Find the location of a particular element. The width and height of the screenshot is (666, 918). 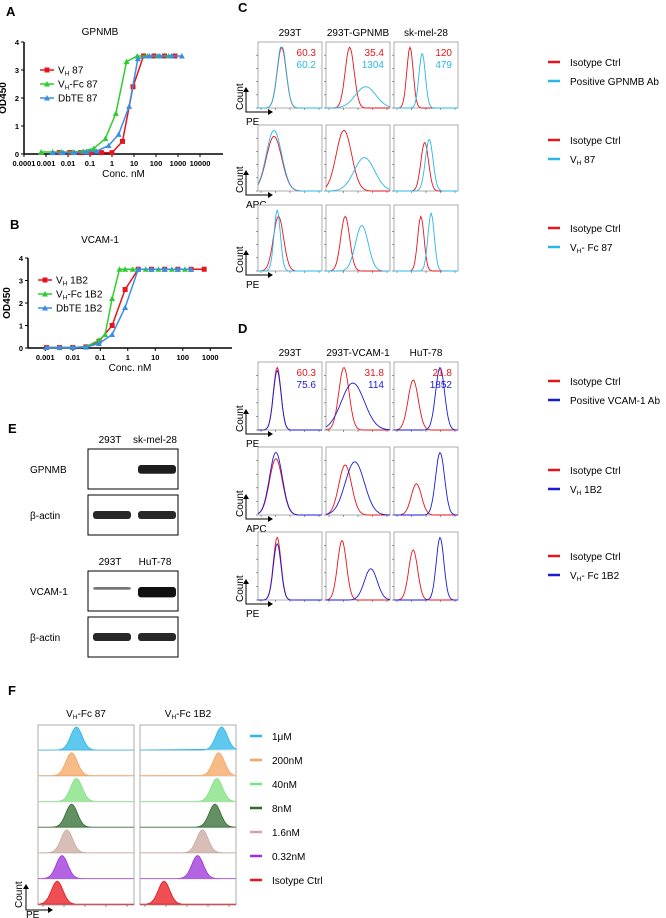

blot-box is located at coordinates (133, 469).